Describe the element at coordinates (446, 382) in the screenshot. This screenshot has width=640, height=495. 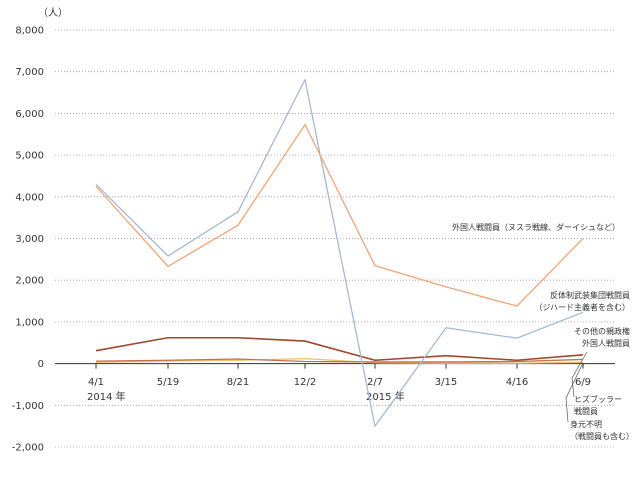
I see `x-tick-label: 3/15` at that location.